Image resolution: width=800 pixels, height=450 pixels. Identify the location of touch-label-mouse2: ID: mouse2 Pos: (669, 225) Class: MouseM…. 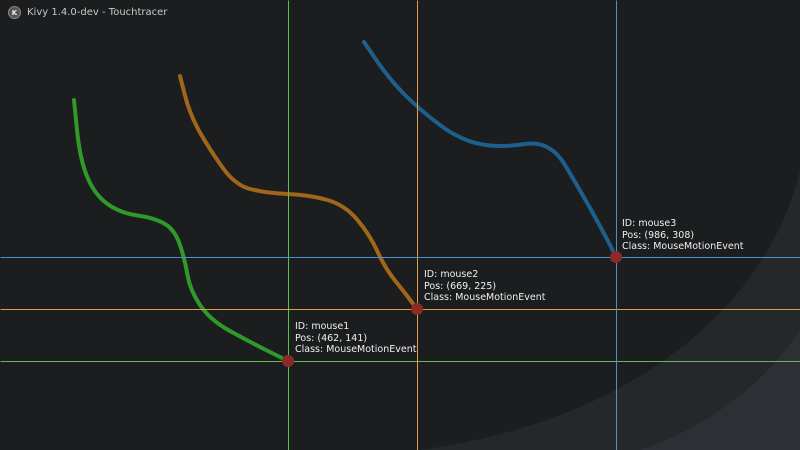
(484, 286).